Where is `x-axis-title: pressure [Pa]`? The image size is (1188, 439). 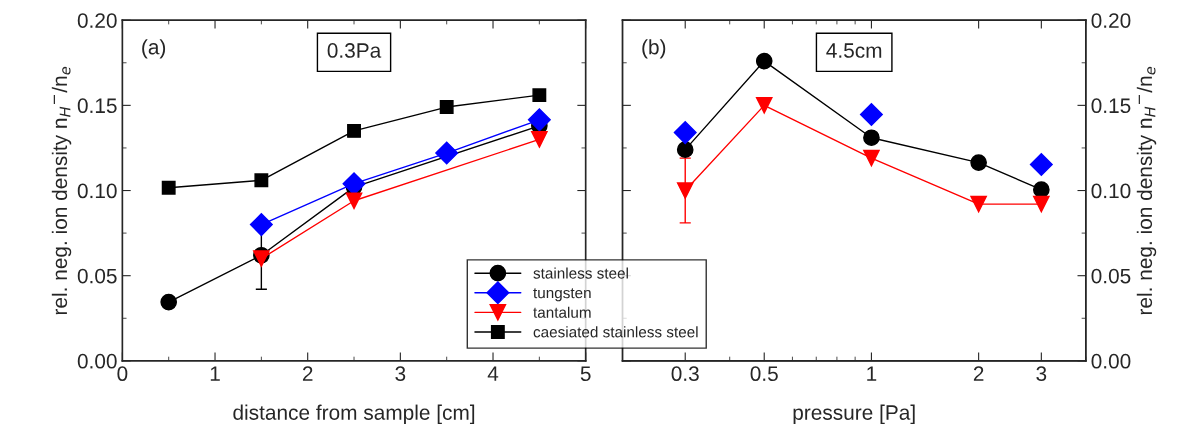 x-axis-title: pressure [Pa] is located at coordinates (854, 414).